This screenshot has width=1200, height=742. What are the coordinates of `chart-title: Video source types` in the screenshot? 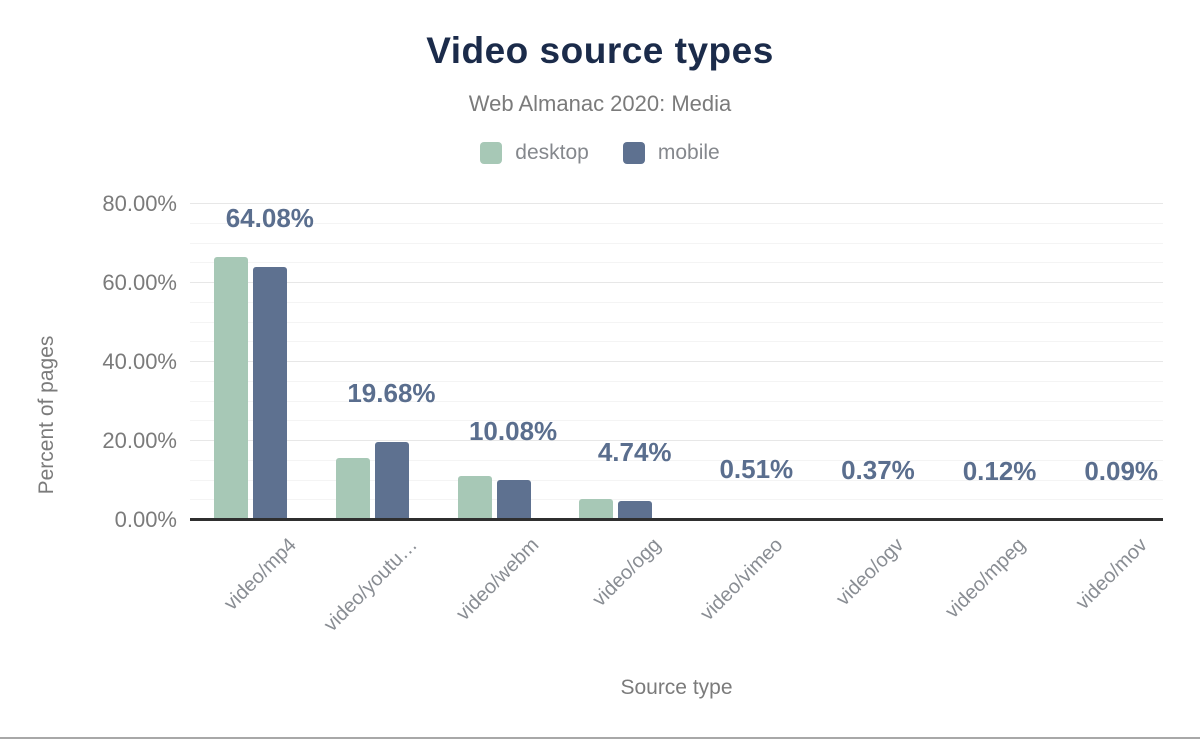 It's located at (600, 50).